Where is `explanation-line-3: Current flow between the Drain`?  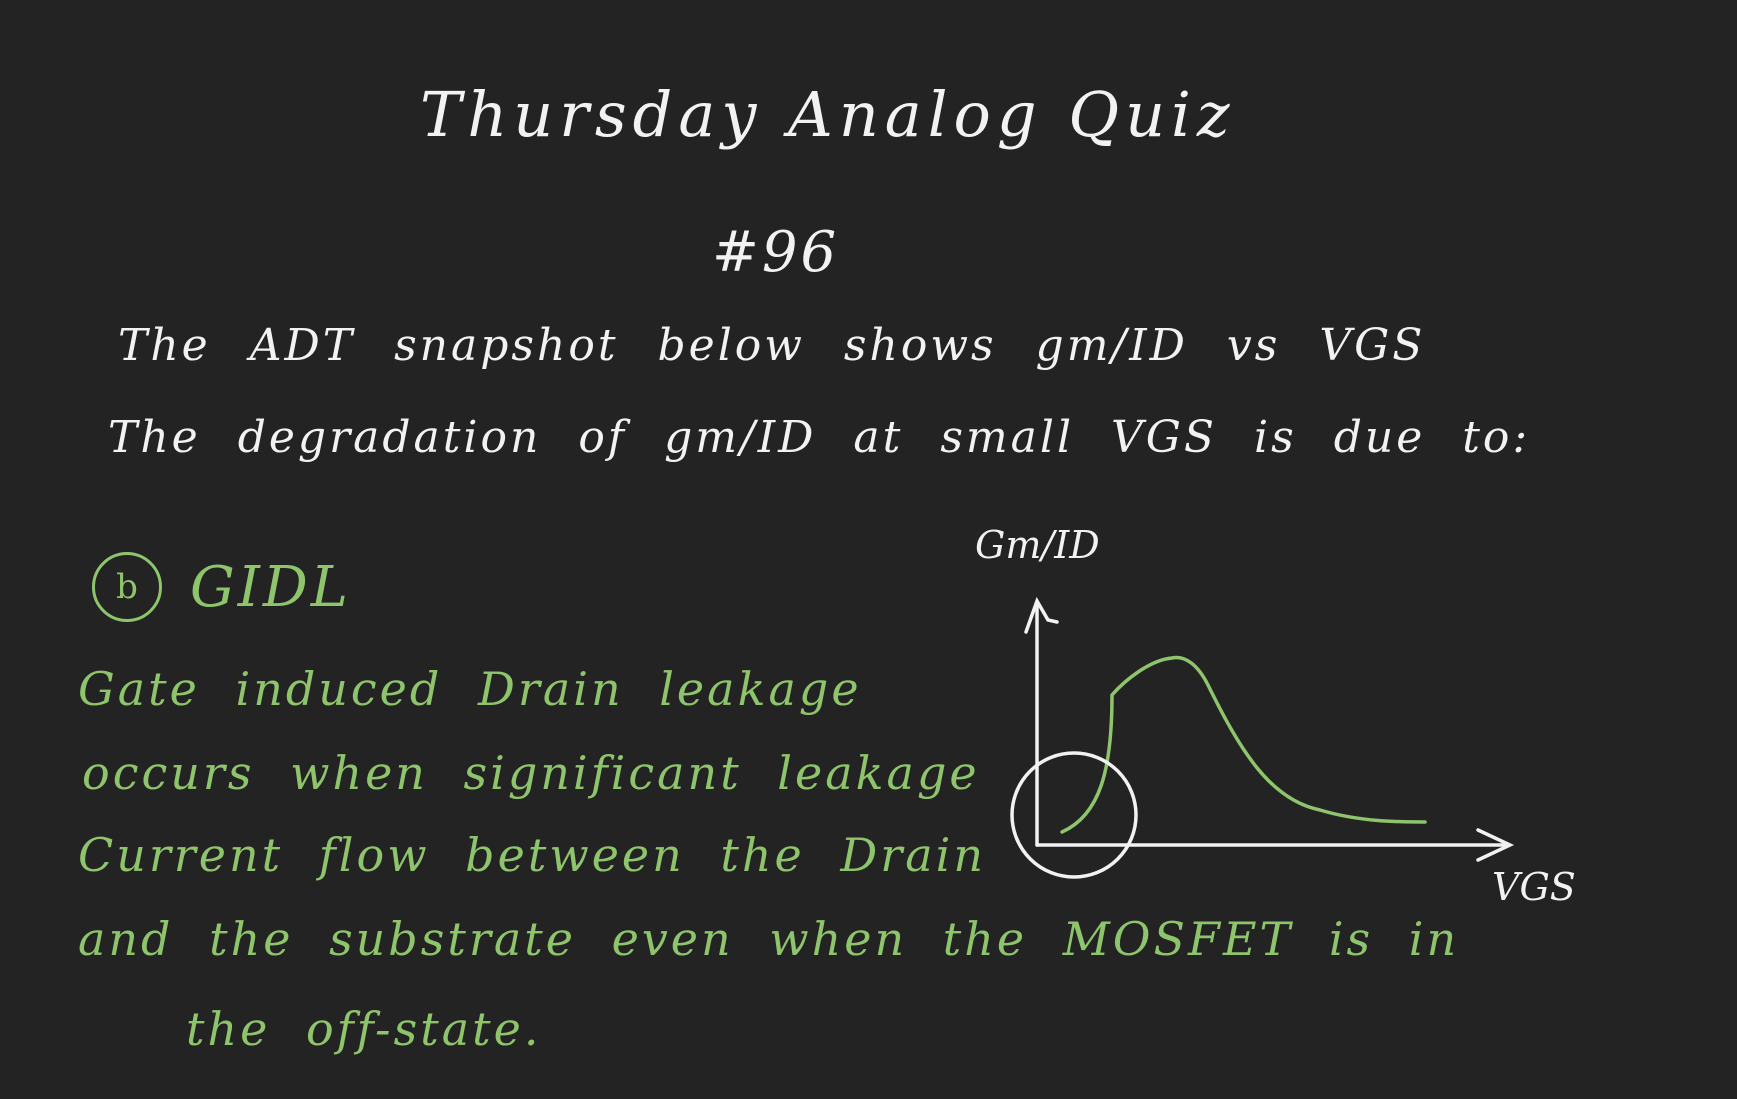
explanation-line-3: Current flow between the Drain is located at coordinates (532, 855).